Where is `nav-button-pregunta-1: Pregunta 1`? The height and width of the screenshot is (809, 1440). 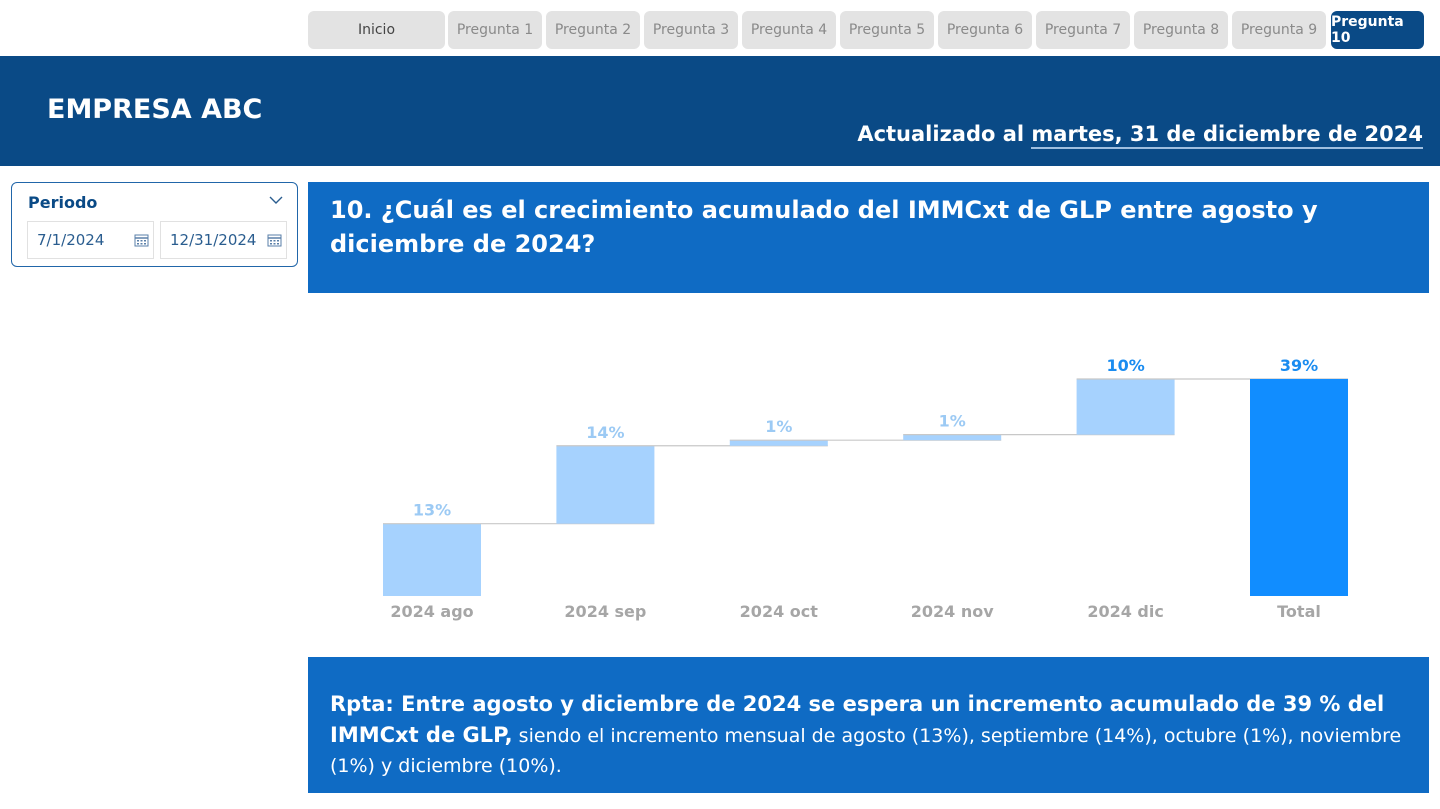
nav-button-pregunta-1: Pregunta 1 is located at coordinates (495, 30).